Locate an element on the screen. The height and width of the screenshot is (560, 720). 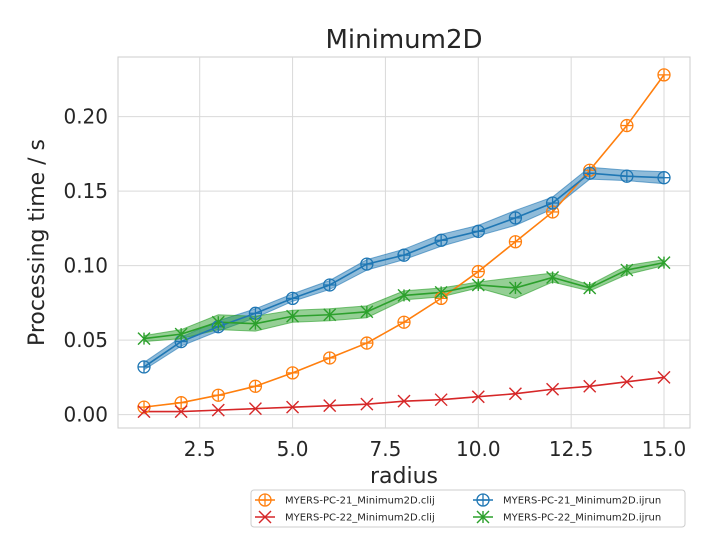
legend-frame is located at coordinates (468, 508).